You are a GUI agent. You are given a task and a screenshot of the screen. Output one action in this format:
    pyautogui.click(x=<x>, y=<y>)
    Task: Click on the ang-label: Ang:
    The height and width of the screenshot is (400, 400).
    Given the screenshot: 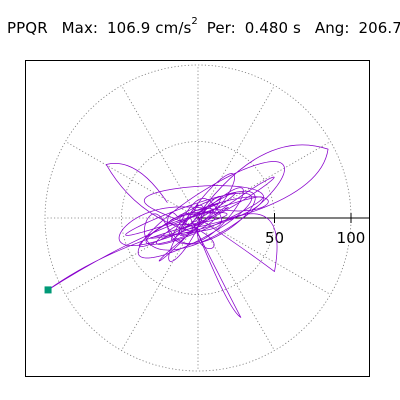 What is the action you would take?
    pyautogui.click(x=332, y=28)
    